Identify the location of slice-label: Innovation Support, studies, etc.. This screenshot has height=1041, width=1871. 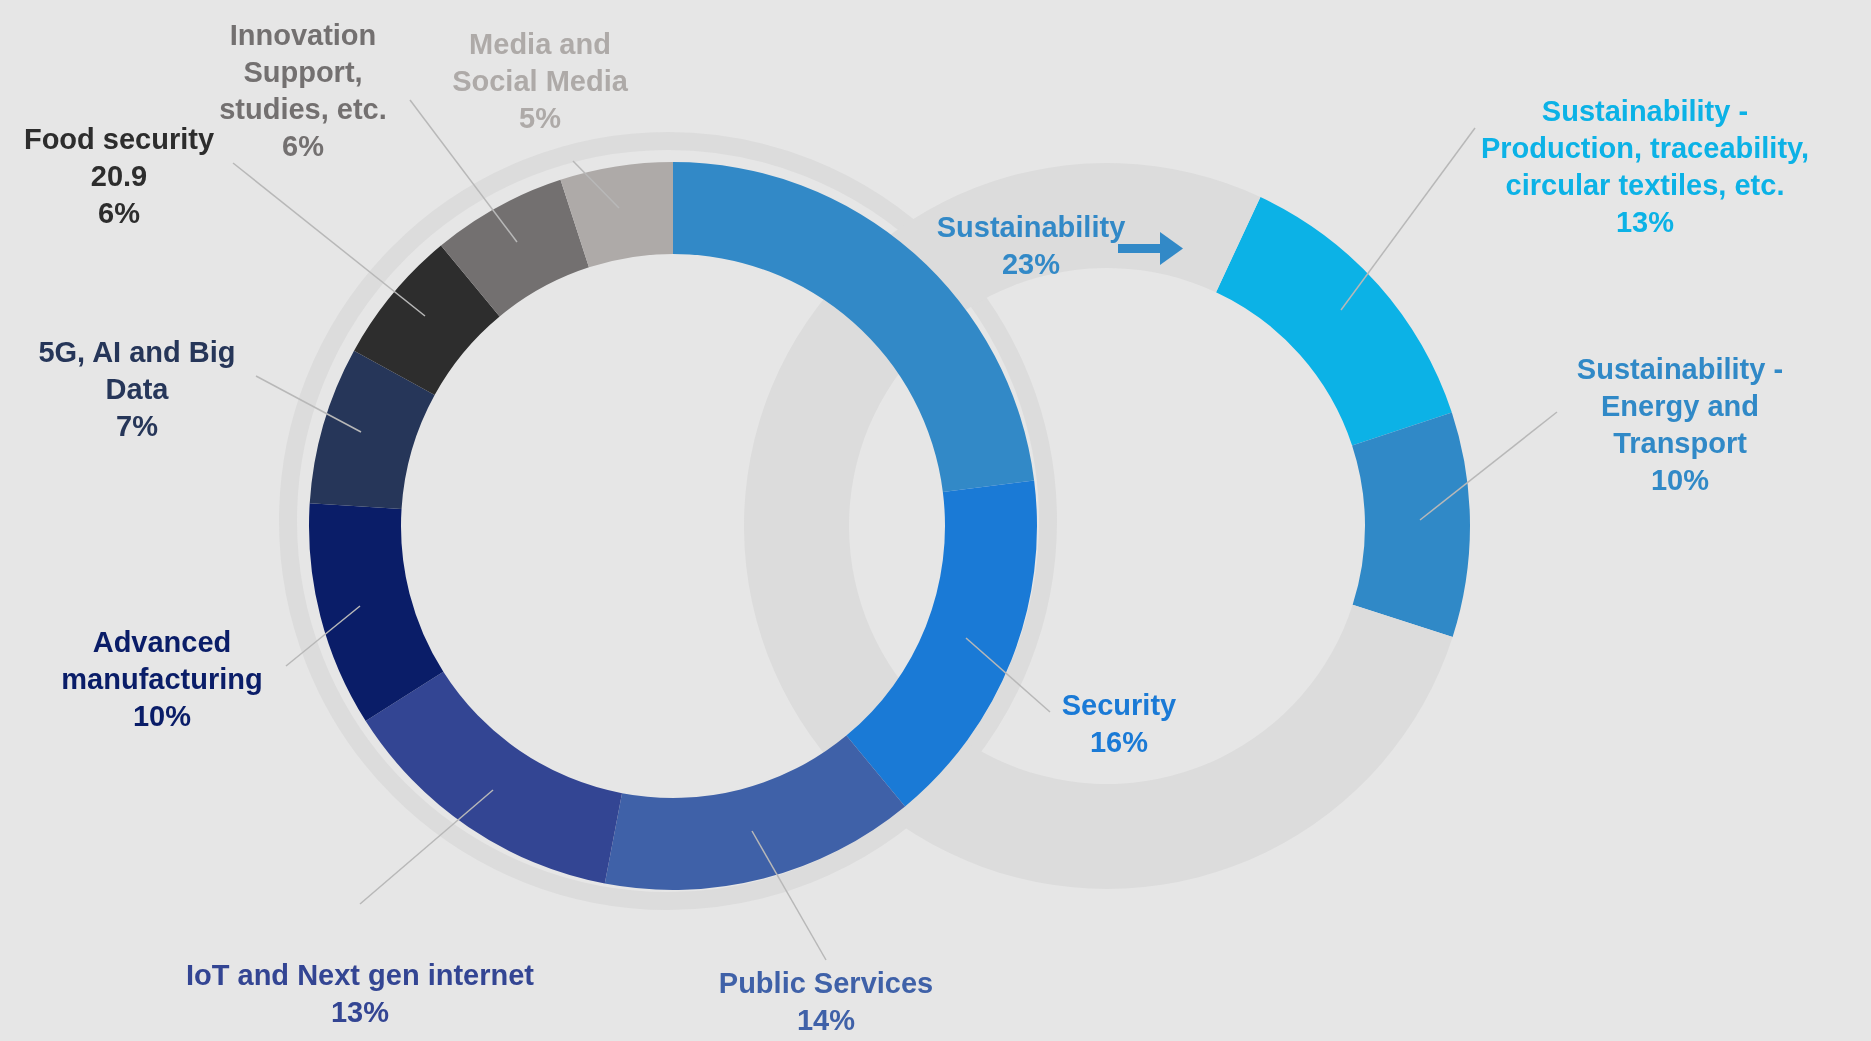
(303, 71).